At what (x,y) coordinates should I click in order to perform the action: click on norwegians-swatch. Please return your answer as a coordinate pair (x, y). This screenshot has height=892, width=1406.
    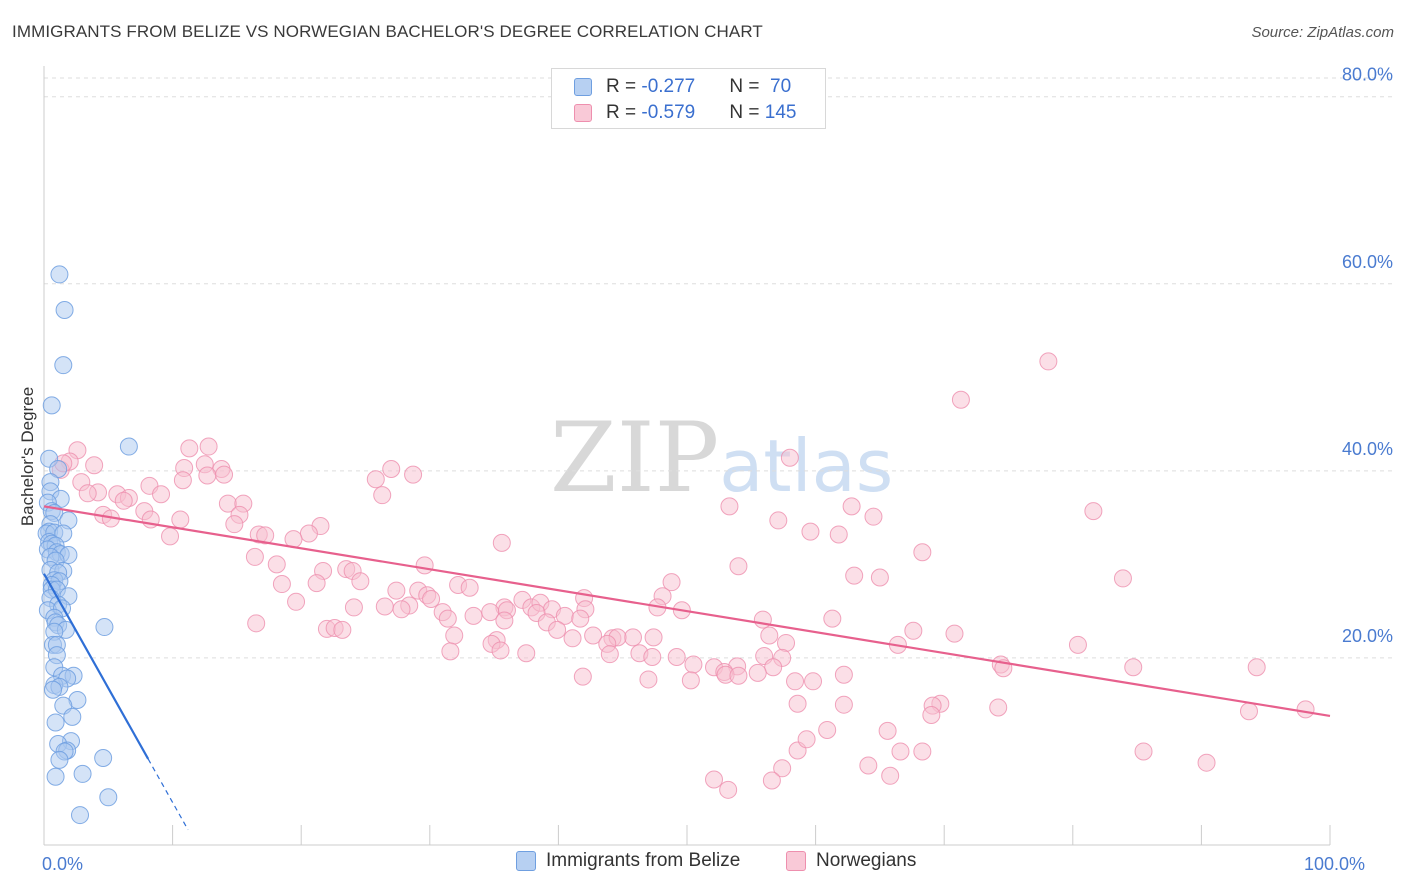
    Looking at the image, I should click on (796, 861).